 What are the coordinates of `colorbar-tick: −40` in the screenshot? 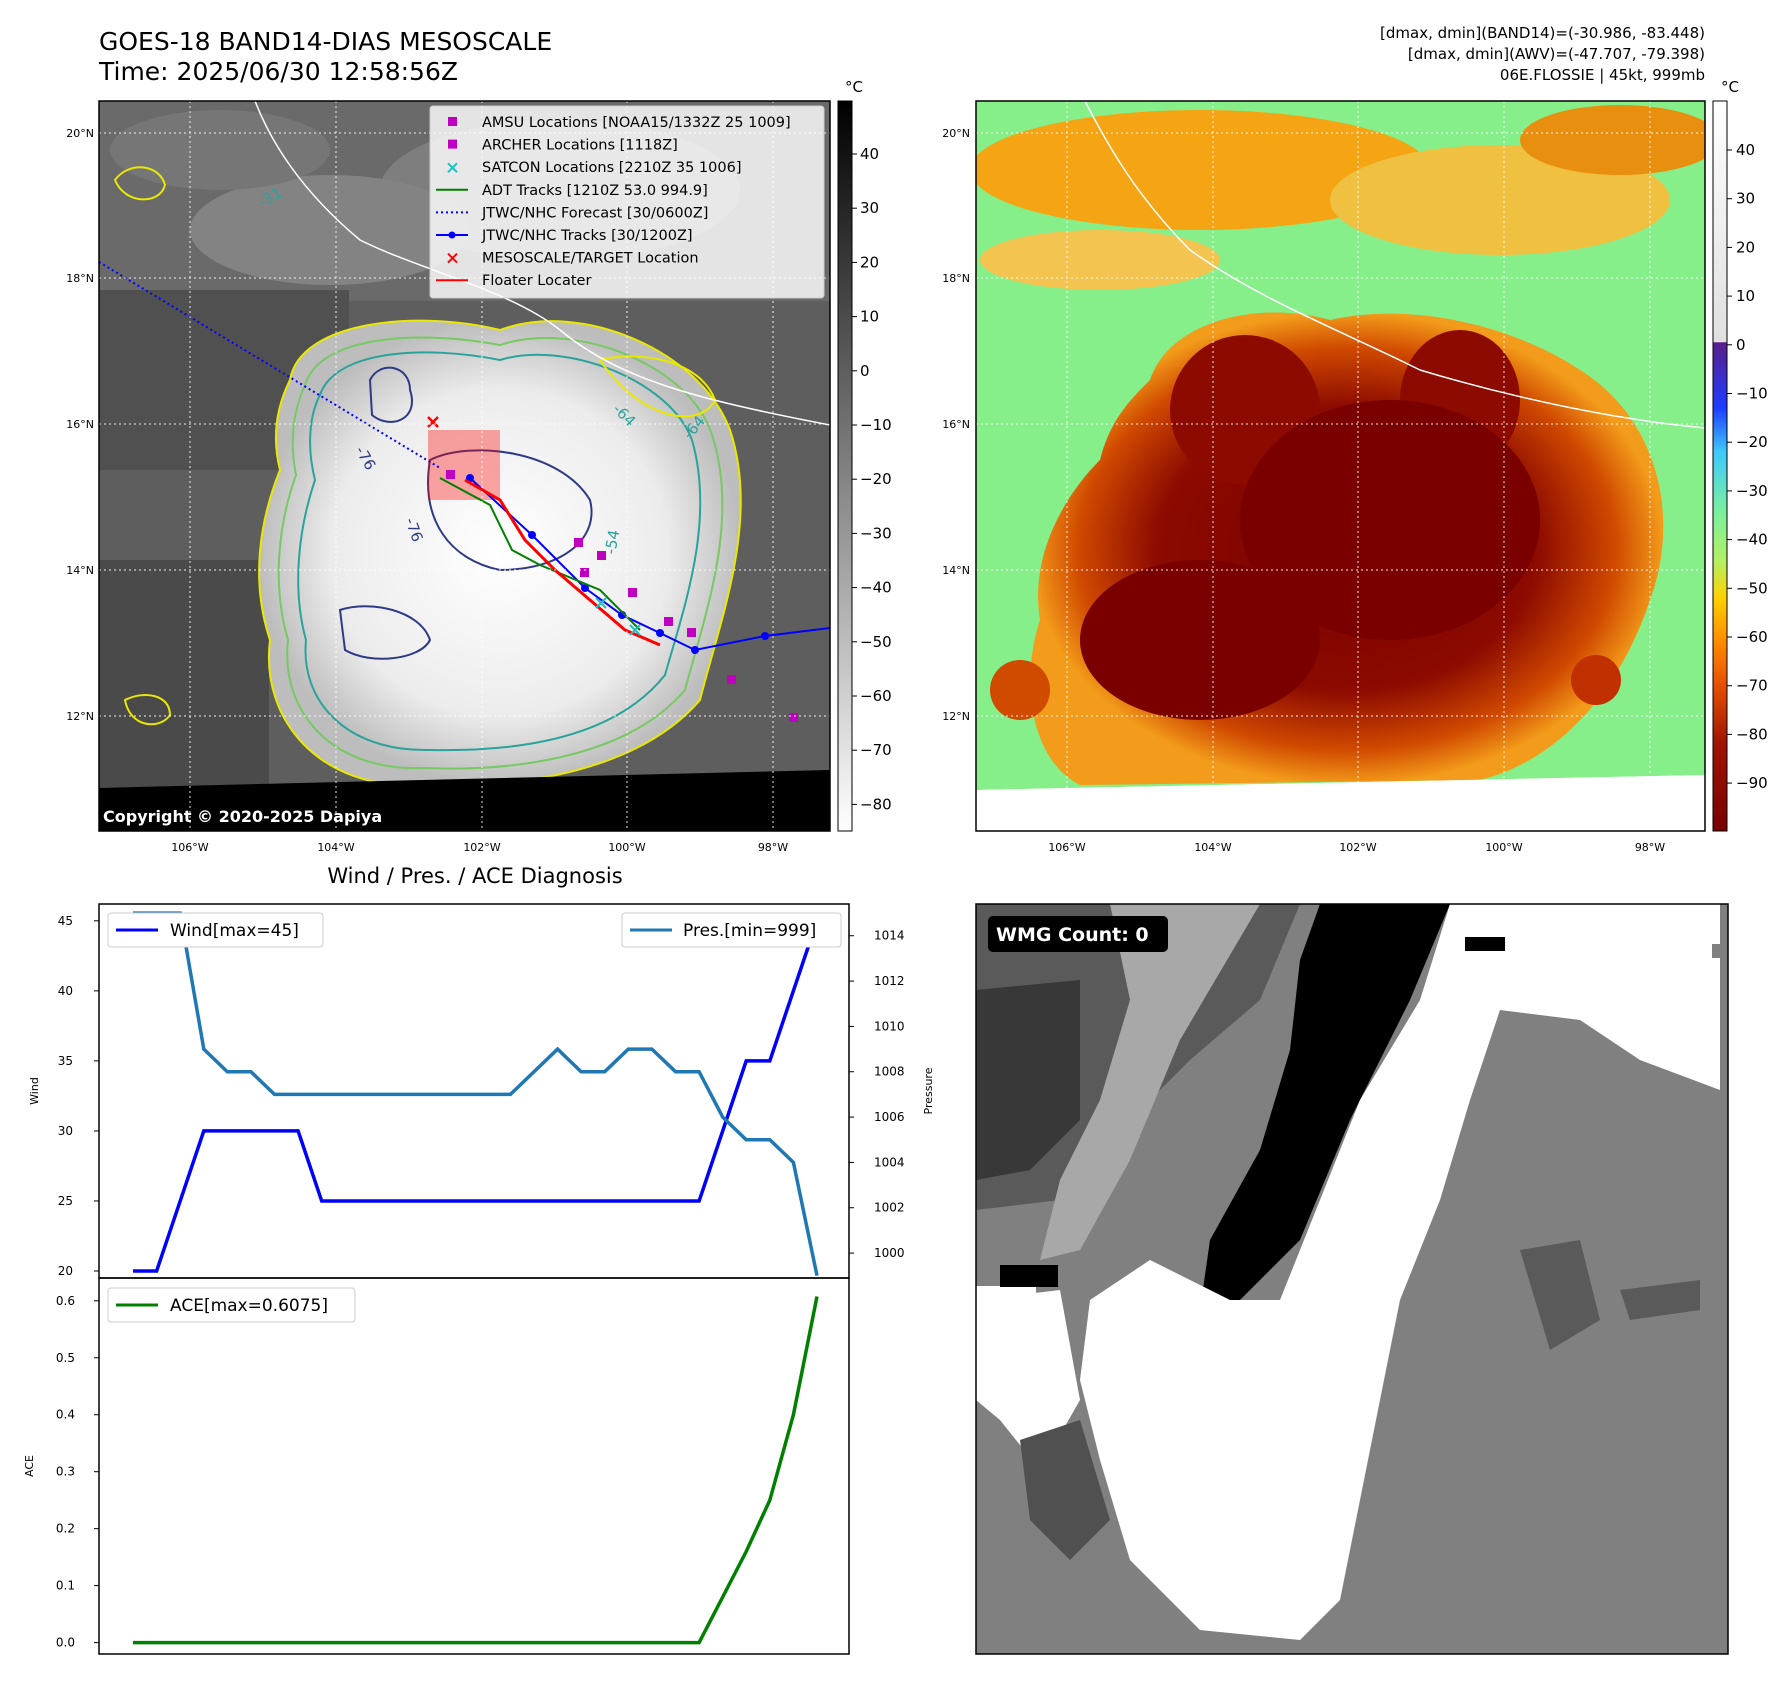 It's located at (876, 588).